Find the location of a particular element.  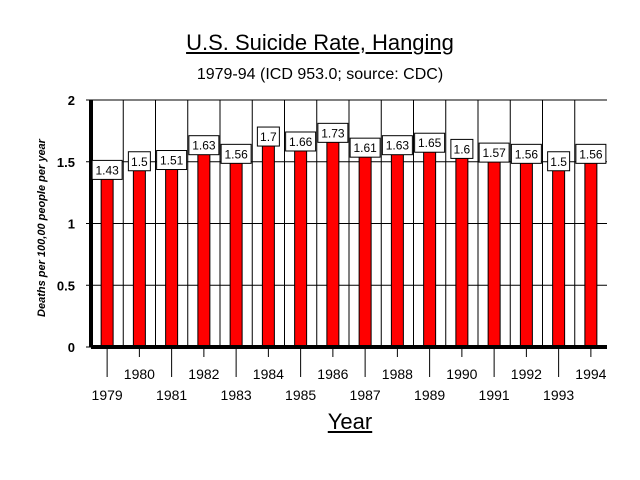

data-label: 1.43 is located at coordinates (107, 170).